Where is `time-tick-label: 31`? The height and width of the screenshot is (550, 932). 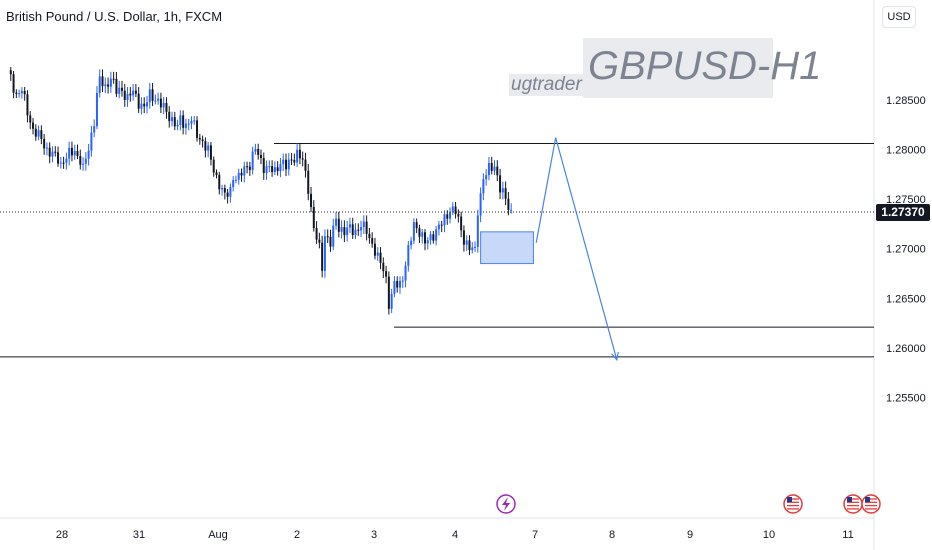
time-tick-label: 31 is located at coordinates (139, 535).